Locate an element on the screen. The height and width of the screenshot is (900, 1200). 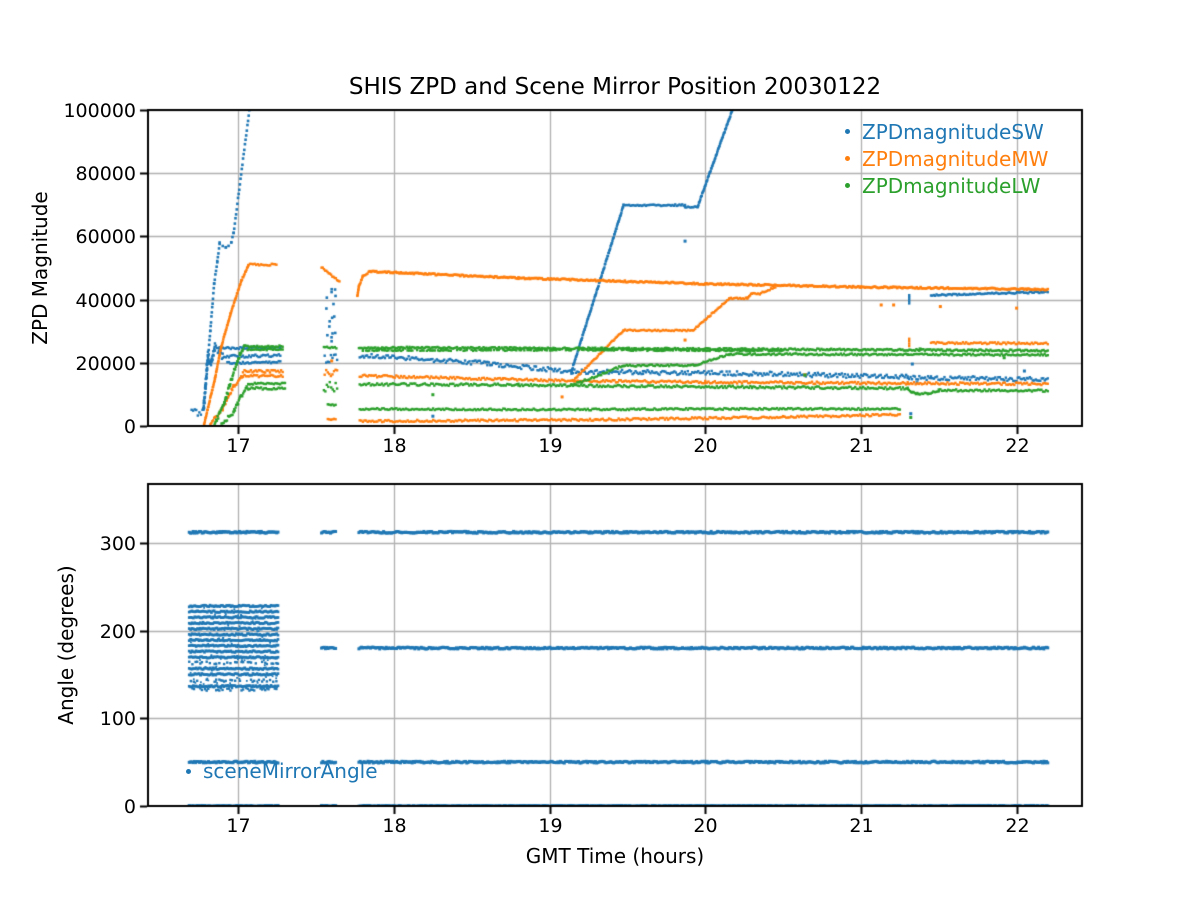
y-tick-label: 200 is located at coordinates (117, 631).